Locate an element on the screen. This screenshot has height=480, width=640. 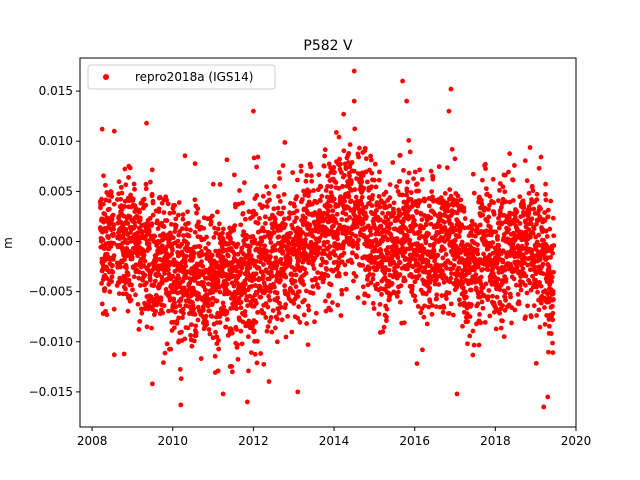
y-tick-label: 0.015 is located at coordinates (56, 91).